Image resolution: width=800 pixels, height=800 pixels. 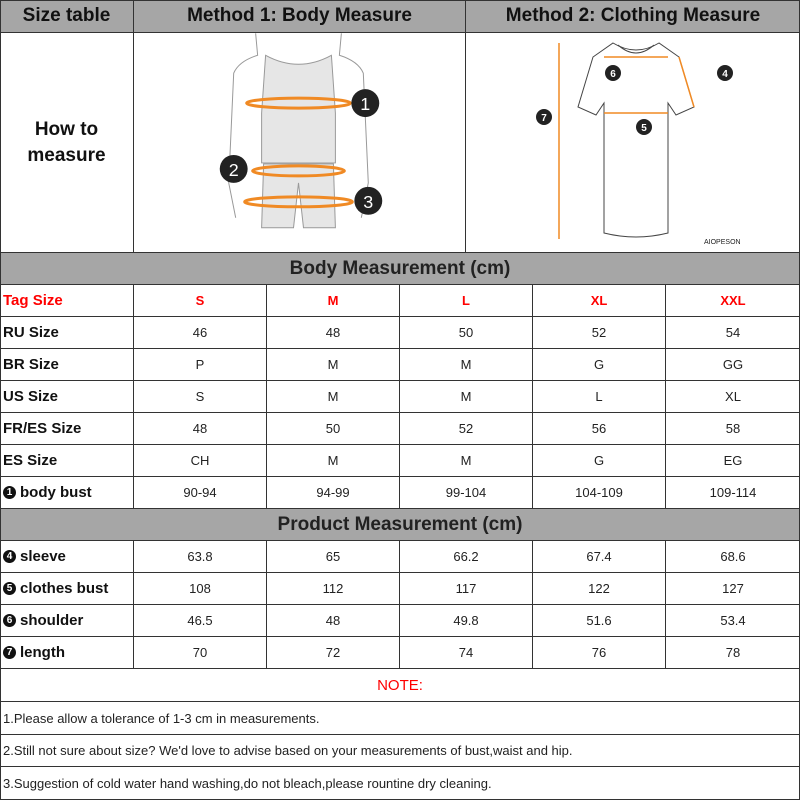 I want to click on table-row: 6 shoulder 46.5 48 49.8 51.6 53.4, so click(x=400, y=621).